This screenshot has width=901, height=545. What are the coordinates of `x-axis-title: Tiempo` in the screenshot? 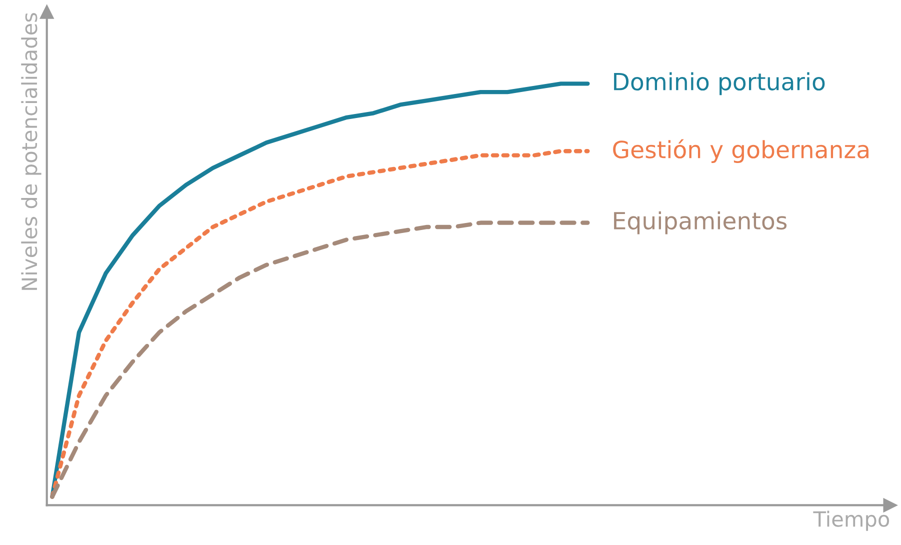 It's located at (851, 520).